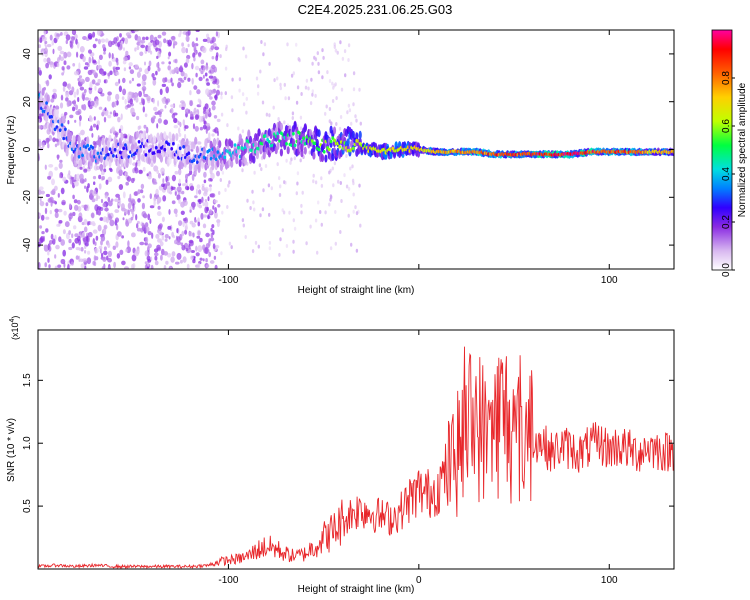 The image size is (750, 600). I want to click on colorbar-gradient, so click(722, 150).